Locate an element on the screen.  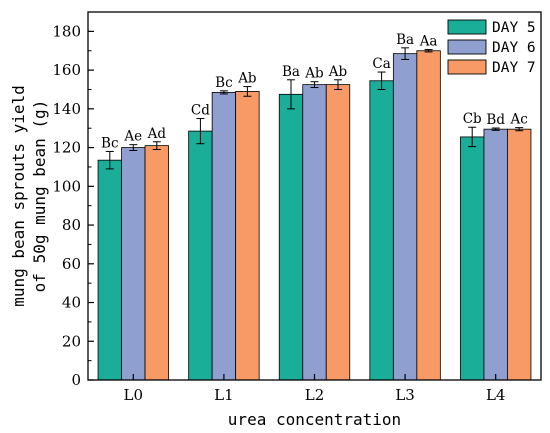
y-tick-label: 160 is located at coordinates (66, 70).